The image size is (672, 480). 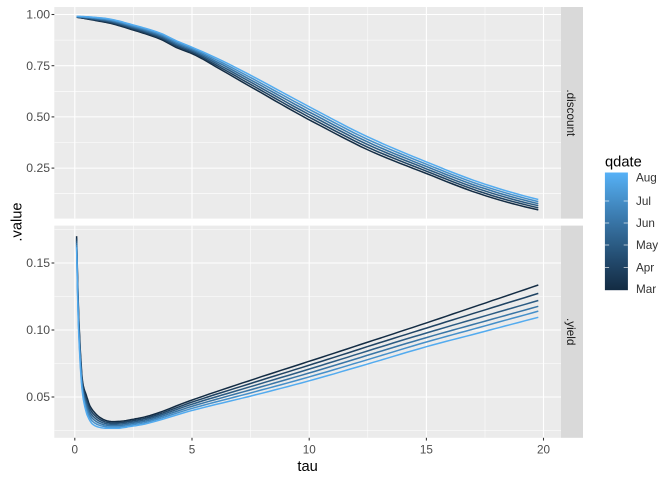 I want to click on svg-text: tau, so click(x=307, y=467).